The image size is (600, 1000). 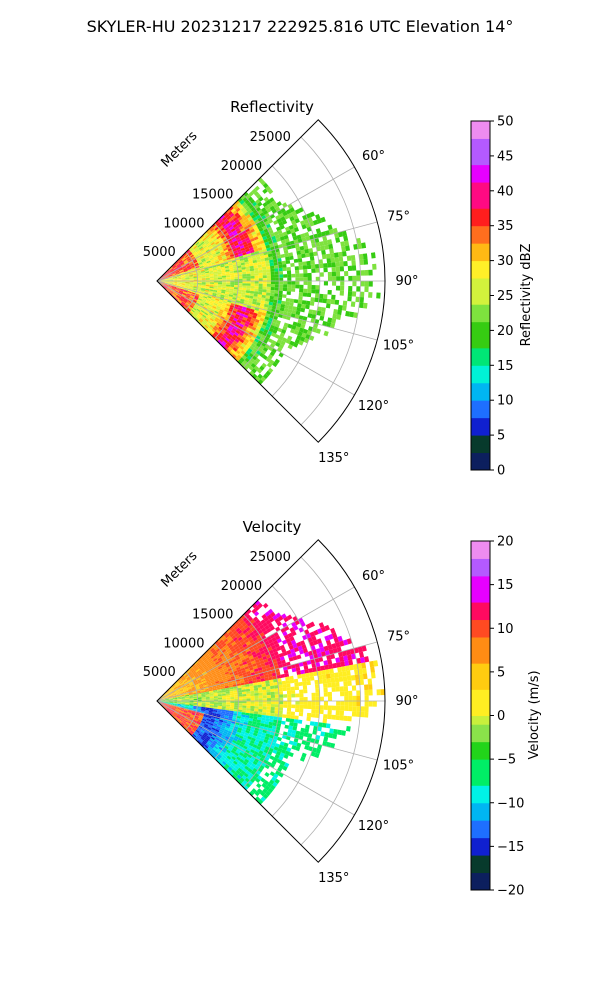 I want to click on velocity-grid, so click(x=270, y=701).